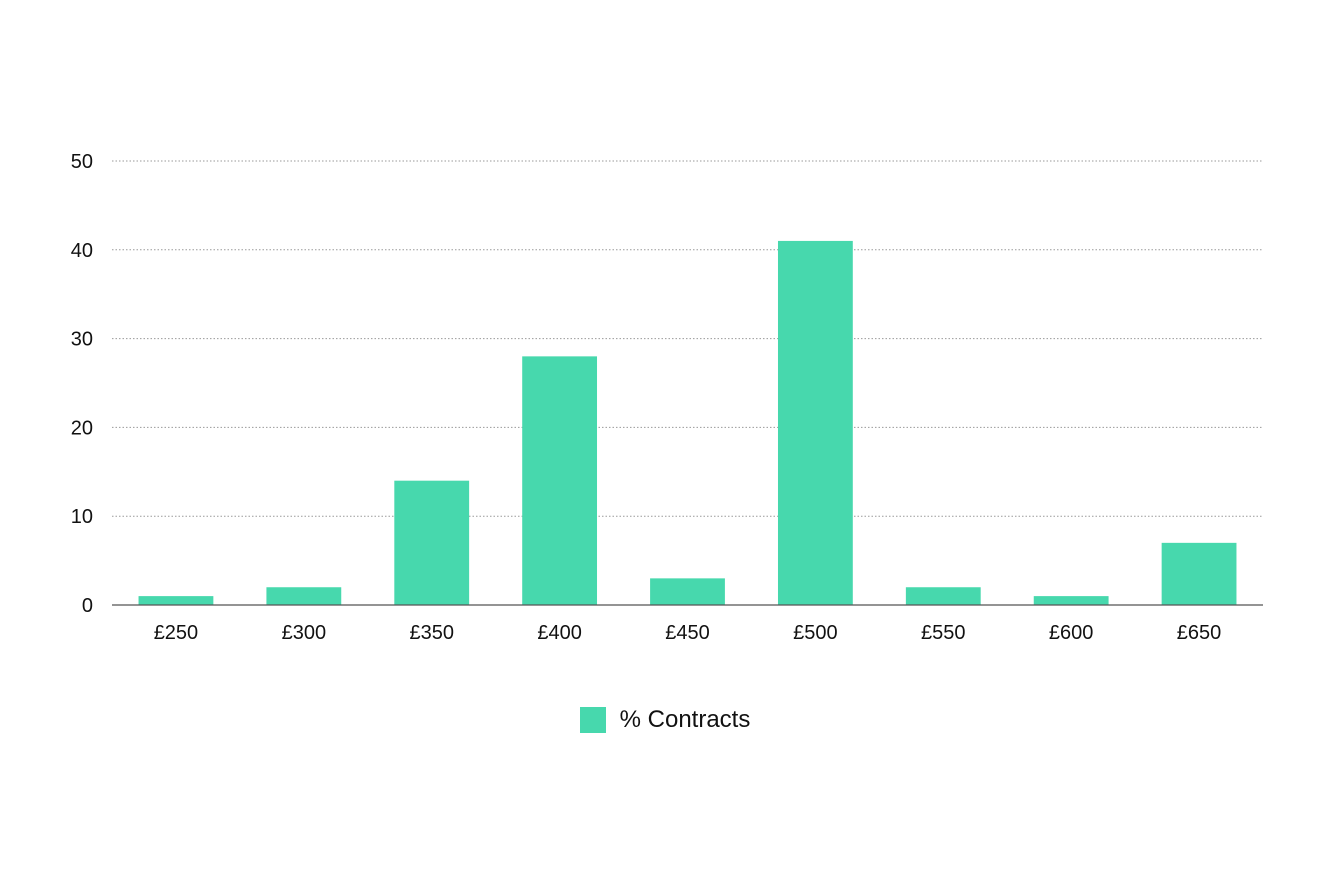 Image resolution: width=1330 pixels, height=875 pixels. I want to click on x-tick-label: £400, so click(559, 633).